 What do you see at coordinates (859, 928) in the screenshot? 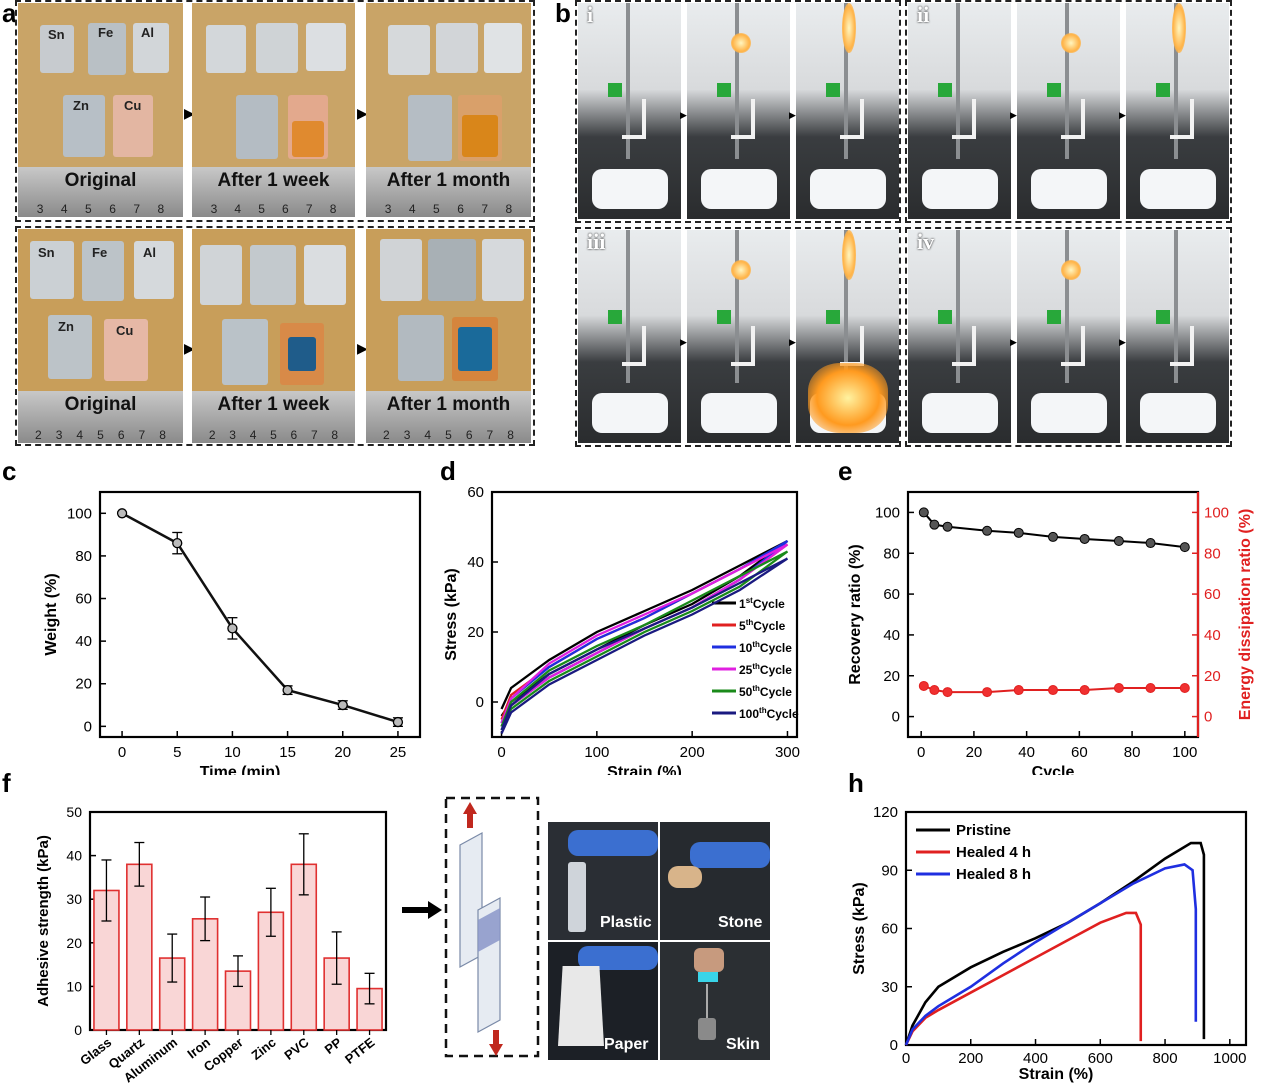
I see `y-axis-label: Stress (kPa)` at bounding box center [859, 928].